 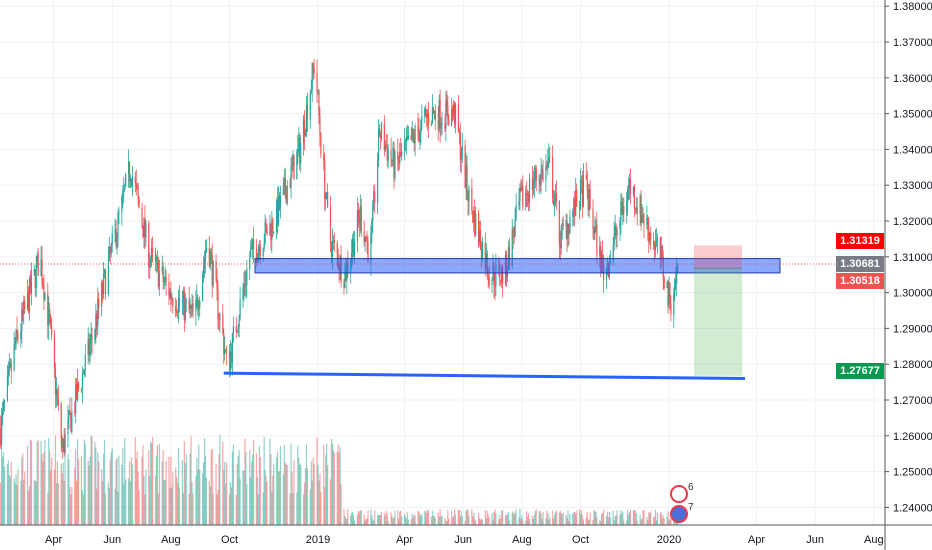 What do you see at coordinates (463, 540) in the screenshot?
I see `x-tick-label: Jun` at bounding box center [463, 540].